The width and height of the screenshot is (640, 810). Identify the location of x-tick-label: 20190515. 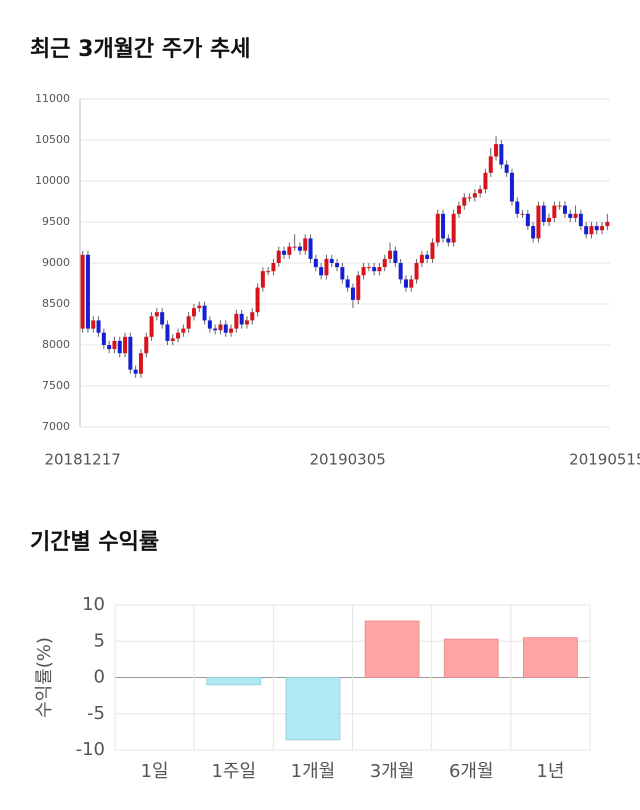
(604, 460).